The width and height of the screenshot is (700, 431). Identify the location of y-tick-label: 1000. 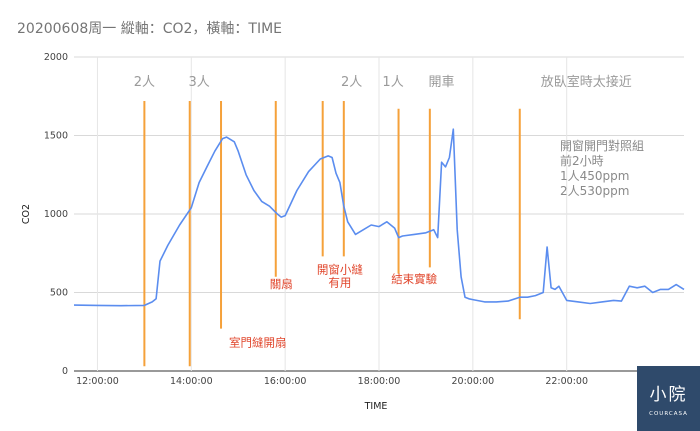
(56, 214).